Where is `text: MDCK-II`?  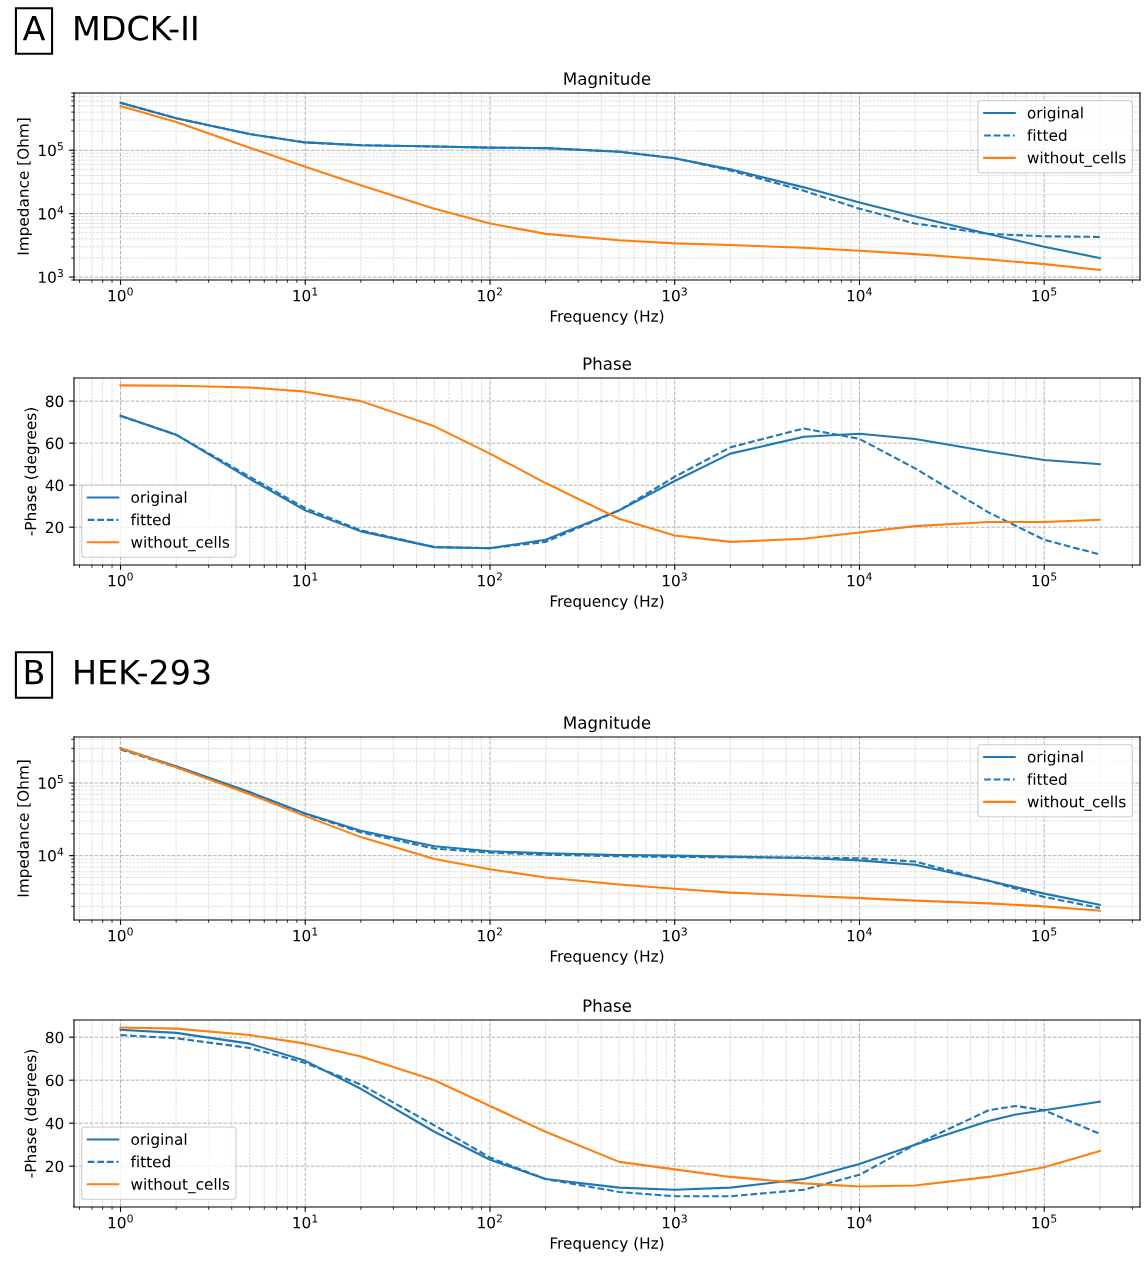 text: MDCK-II is located at coordinates (136, 28).